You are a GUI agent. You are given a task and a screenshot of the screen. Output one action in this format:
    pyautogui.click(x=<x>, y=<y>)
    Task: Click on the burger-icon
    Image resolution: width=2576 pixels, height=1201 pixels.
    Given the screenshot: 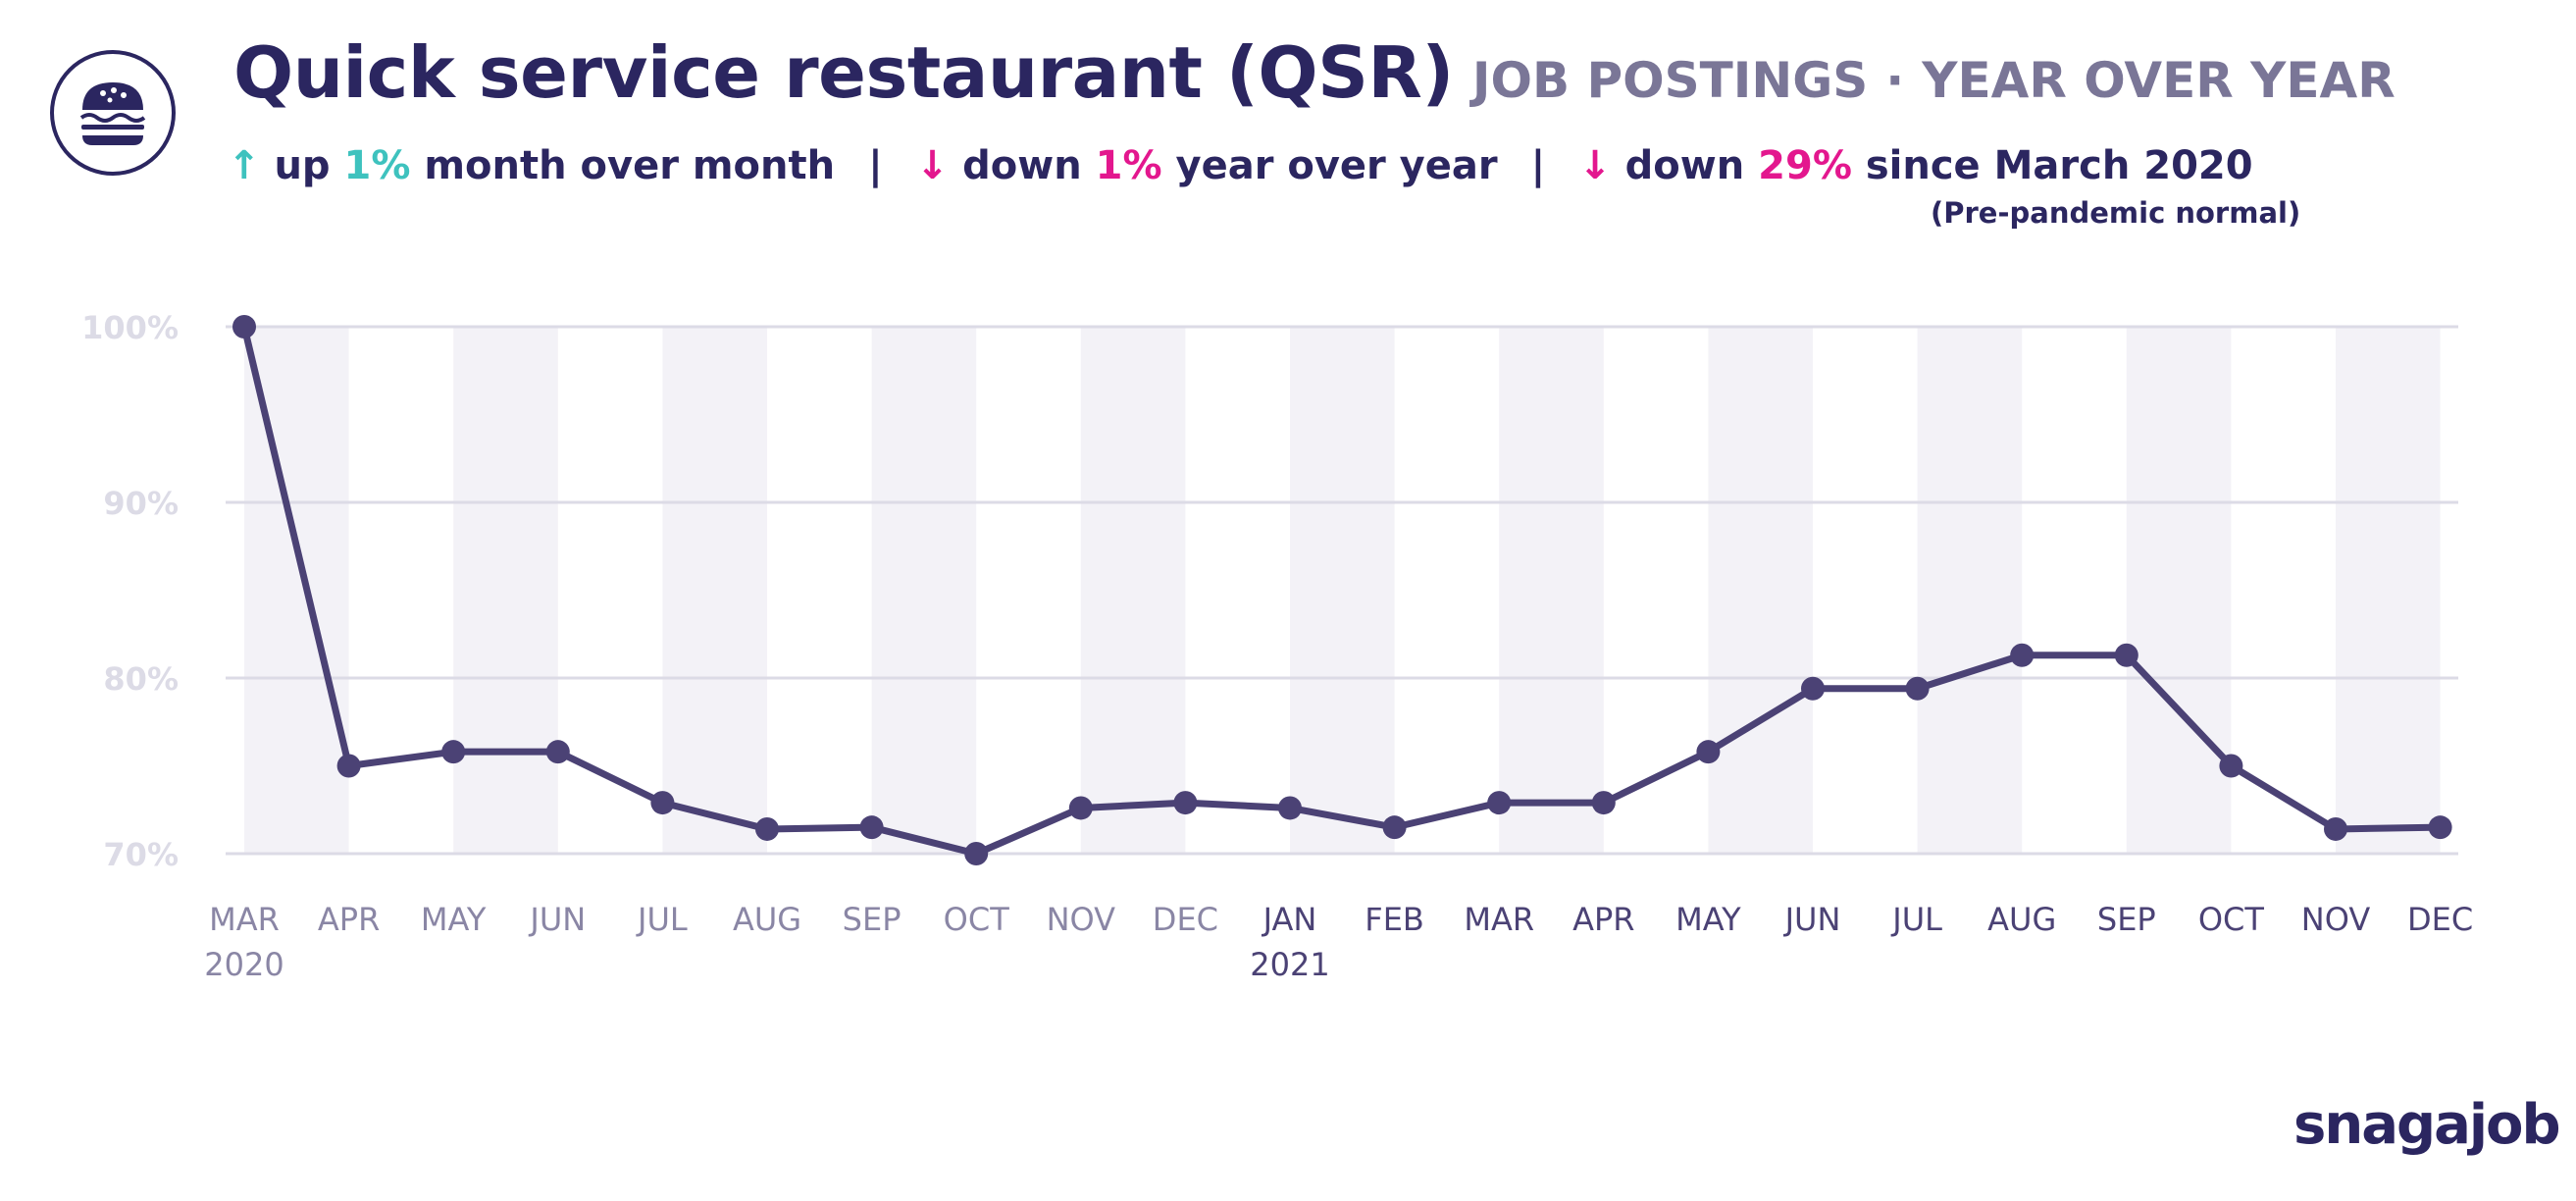 What is the action you would take?
    pyautogui.click(x=113, y=113)
    